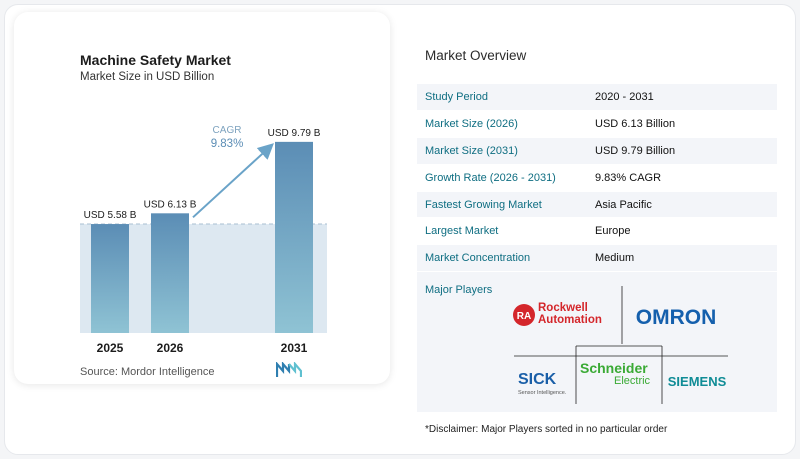 Image resolution: width=800 pixels, height=459 pixels. What do you see at coordinates (227, 130) in the screenshot?
I see `cagr-label: CAGR` at bounding box center [227, 130].